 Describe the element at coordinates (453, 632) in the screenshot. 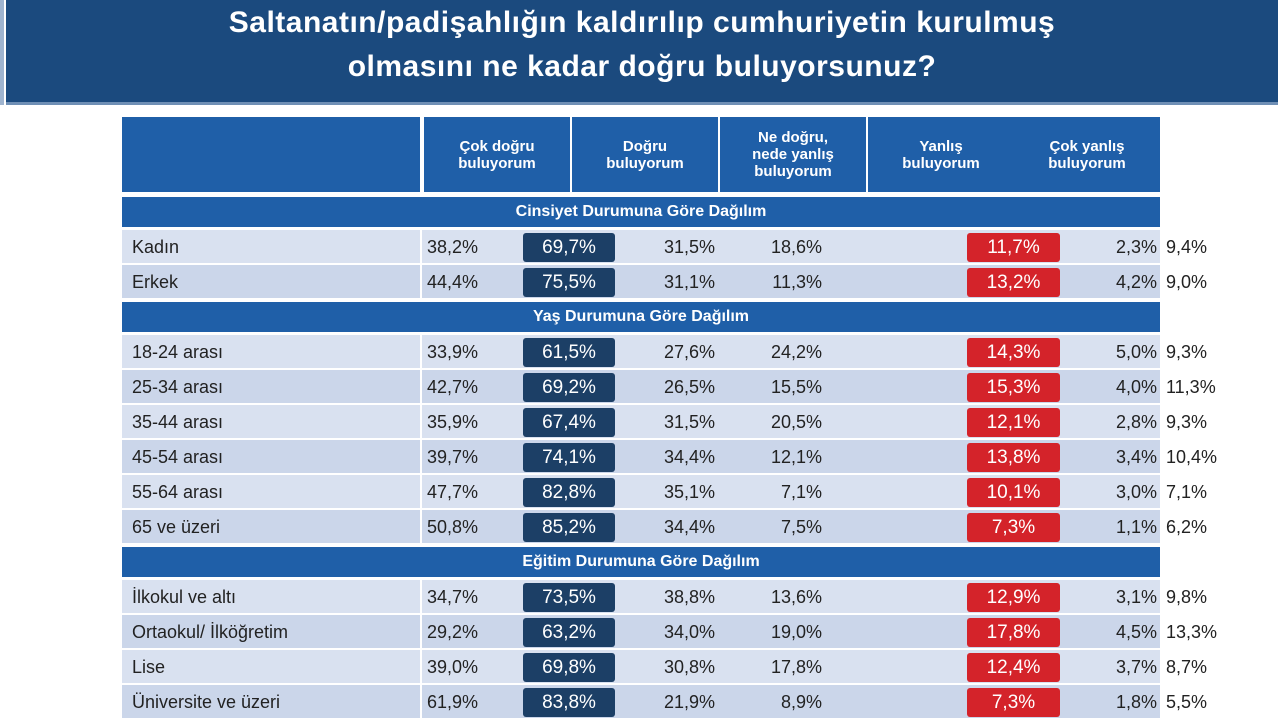

I see `cell-value: 29,2%` at that location.